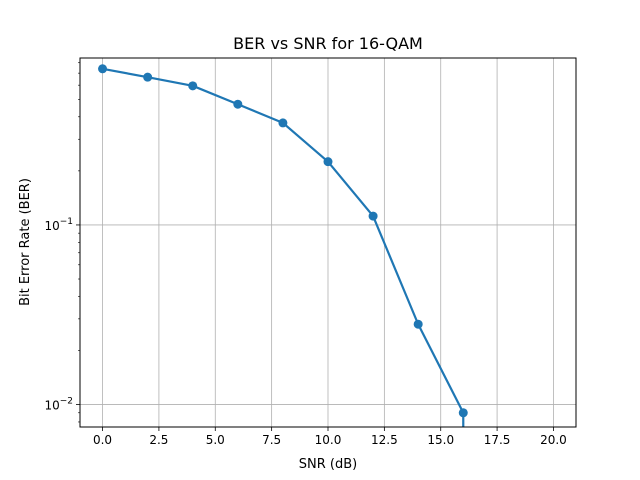 The height and width of the screenshot is (480, 640). I want to click on x-tick-label: 5.0, so click(215, 440).